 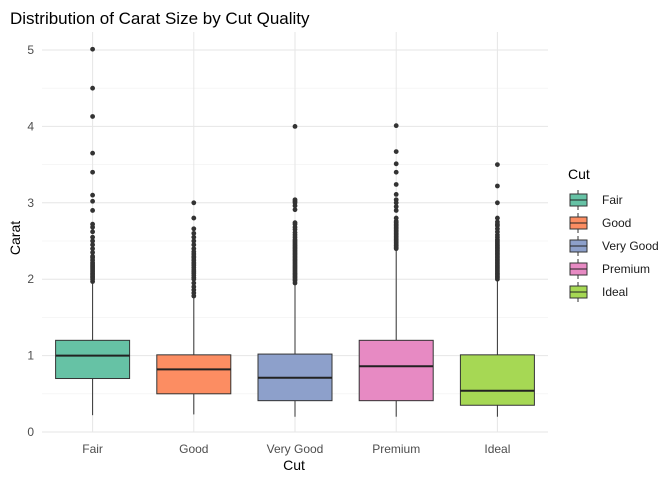 What do you see at coordinates (615, 292) in the screenshot?
I see `legend-label: Ideal` at bounding box center [615, 292].